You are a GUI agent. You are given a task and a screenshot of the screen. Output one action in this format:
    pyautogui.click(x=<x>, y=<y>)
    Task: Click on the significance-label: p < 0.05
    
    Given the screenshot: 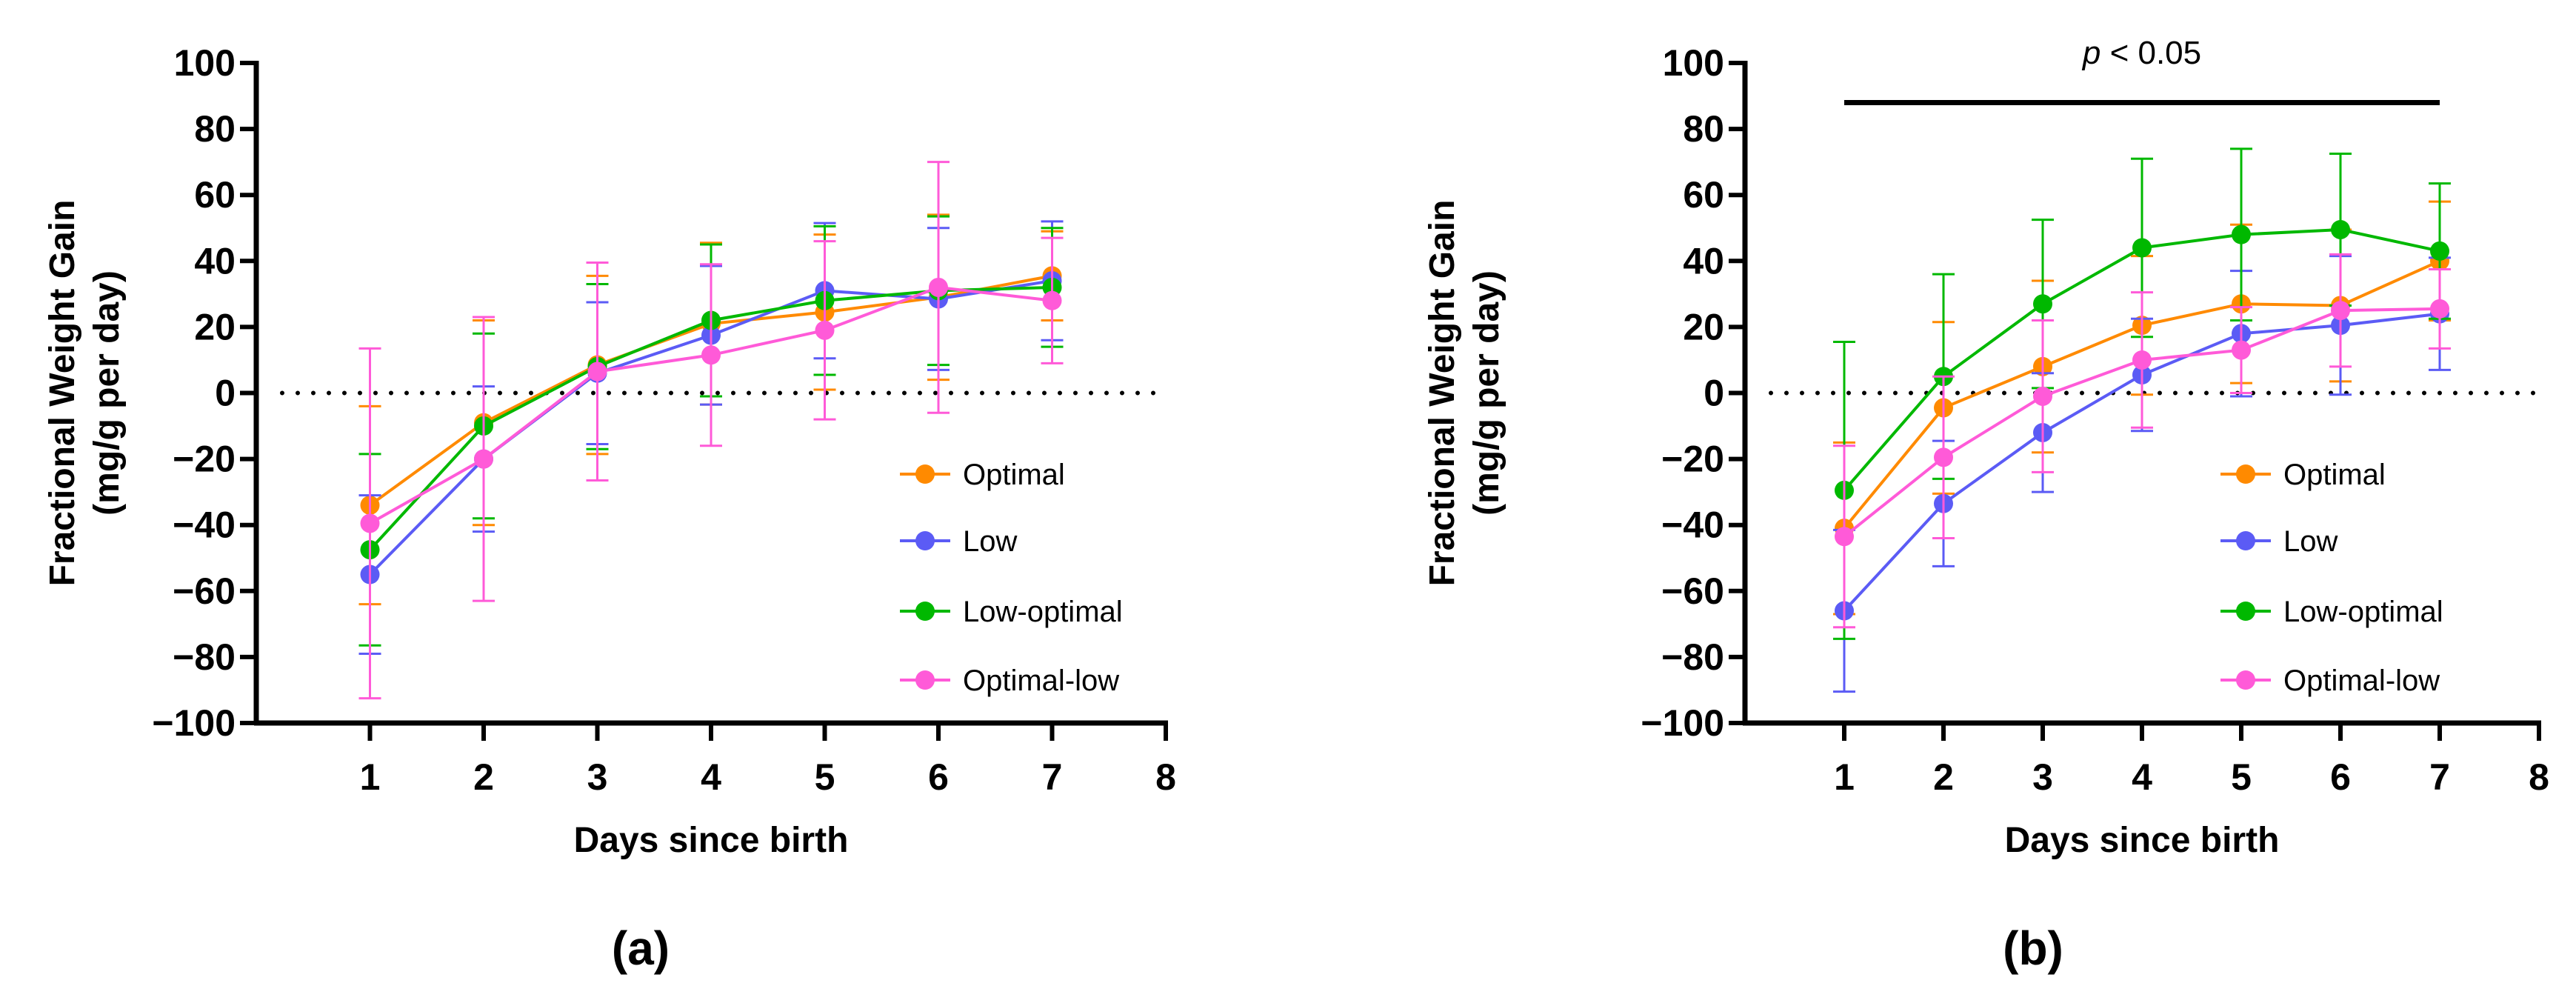 What is the action you would take?
    pyautogui.click(x=2141, y=53)
    